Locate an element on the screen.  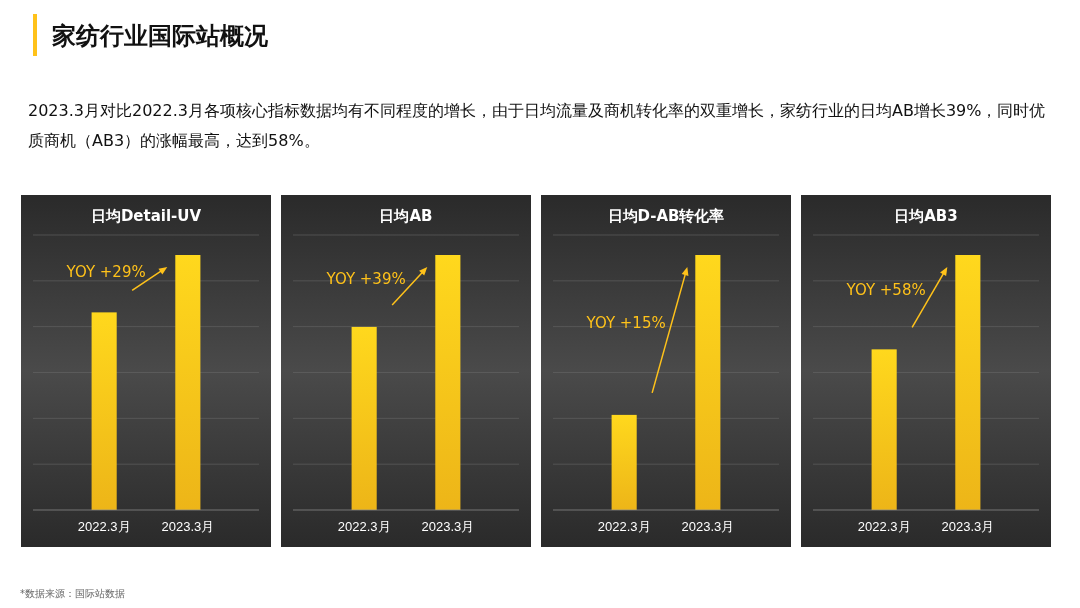
chart-title: 日均AB is located at coordinates (406, 216).